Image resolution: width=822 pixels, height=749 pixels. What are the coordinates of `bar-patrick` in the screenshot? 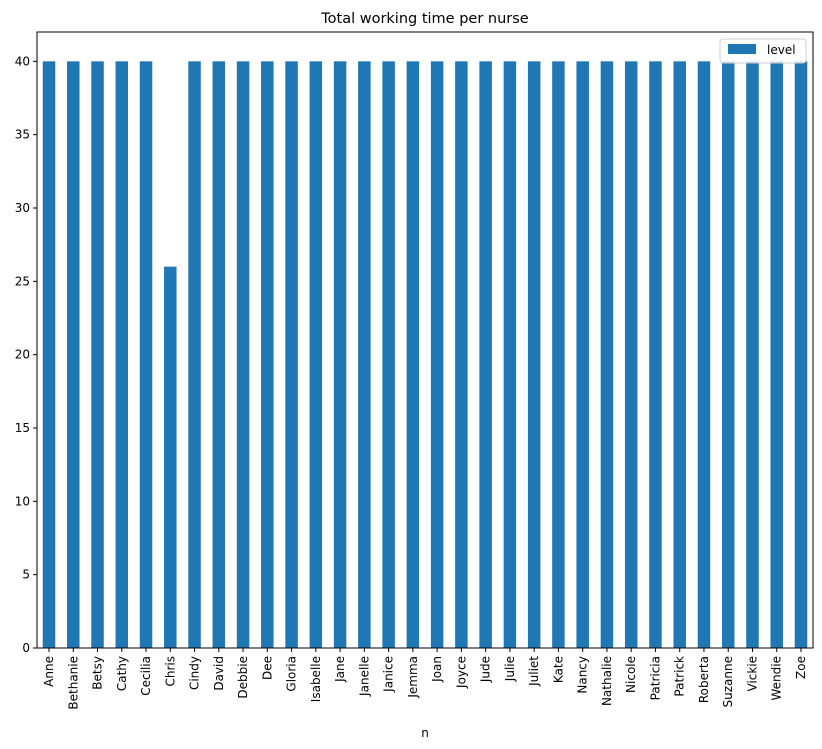 It's located at (679, 355).